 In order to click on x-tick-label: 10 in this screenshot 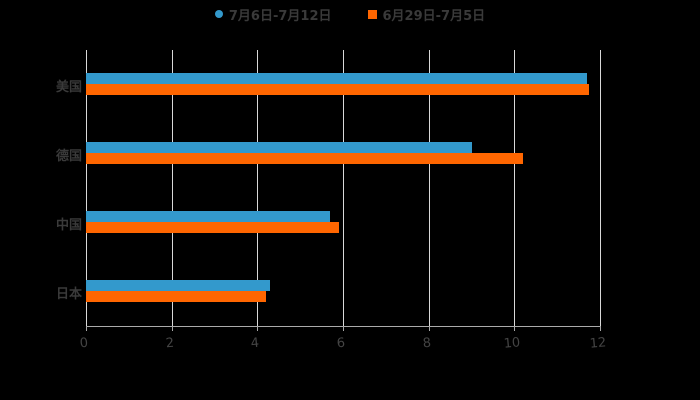, I will do `click(512, 343)`.